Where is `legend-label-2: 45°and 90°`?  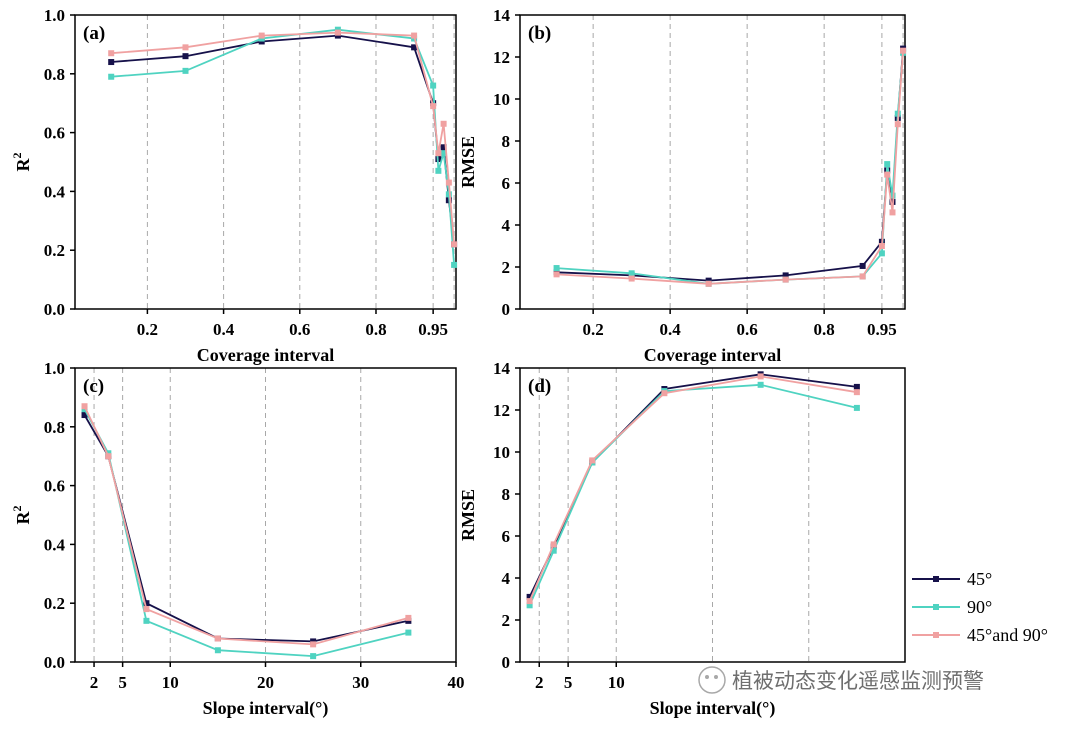
legend-label-2: 45°and 90° is located at coordinates (1007, 635).